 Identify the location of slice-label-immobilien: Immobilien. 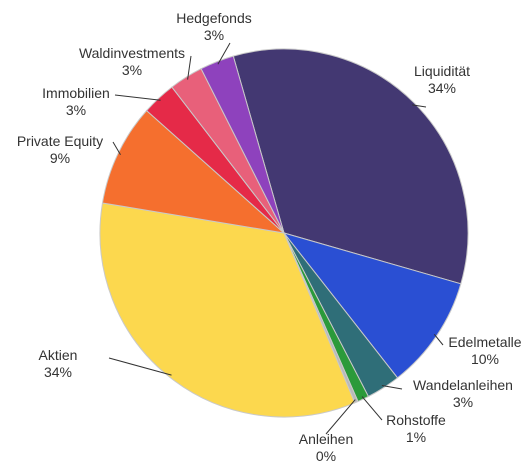
(76, 93).